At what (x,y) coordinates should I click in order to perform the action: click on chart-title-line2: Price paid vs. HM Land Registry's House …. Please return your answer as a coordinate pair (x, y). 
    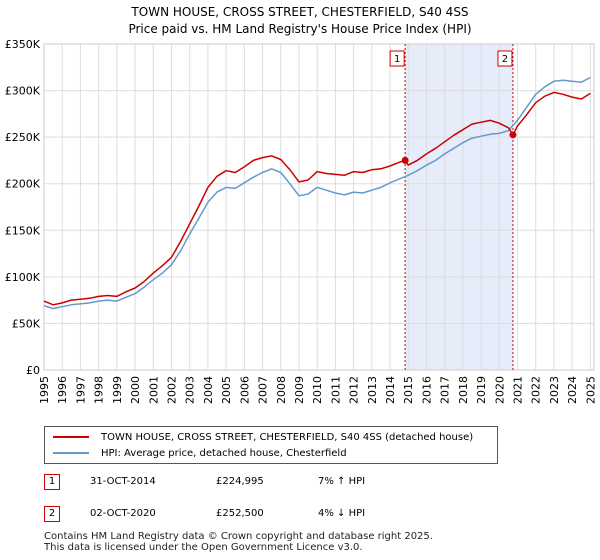
    Looking at the image, I should click on (300, 29).